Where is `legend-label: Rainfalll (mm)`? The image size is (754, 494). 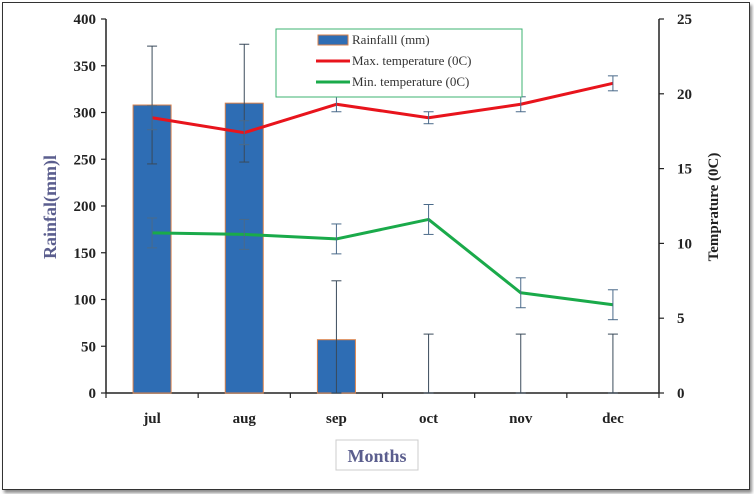
legend-label: Rainfalll (mm) is located at coordinates (391, 39).